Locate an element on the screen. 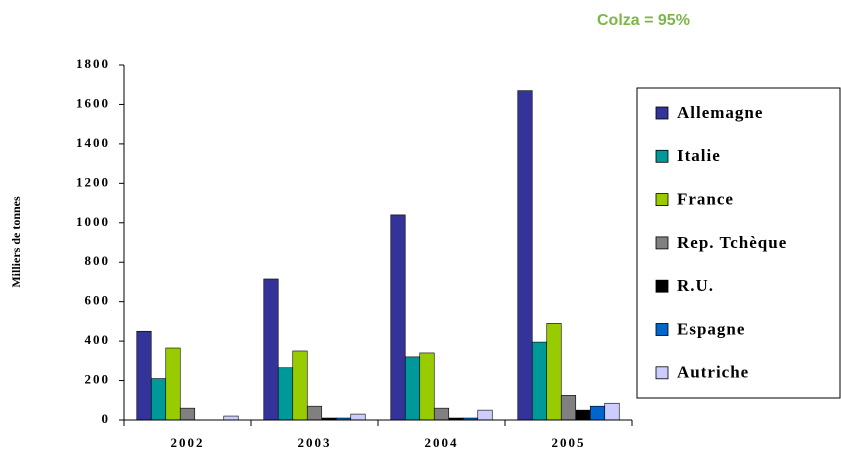  y-tick-label: 1400 is located at coordinates (93, 142).